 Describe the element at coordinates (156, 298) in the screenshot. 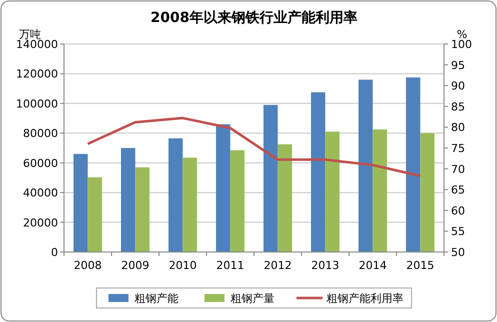

I see `legend-label: 粗钢产能` at that location.